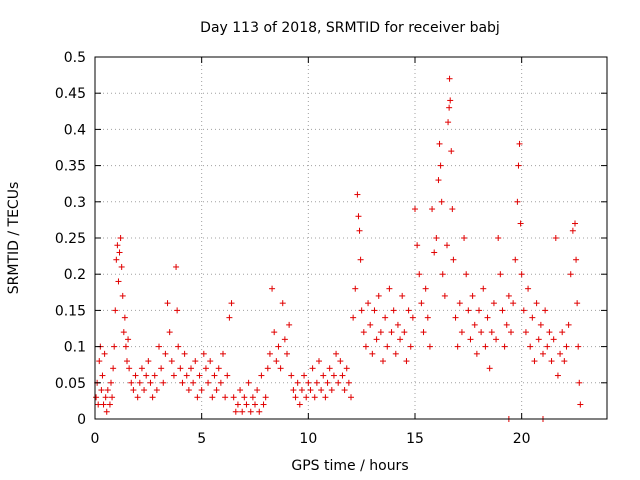  I want to click on y-tick-label: 0.1, so click(75, 348).